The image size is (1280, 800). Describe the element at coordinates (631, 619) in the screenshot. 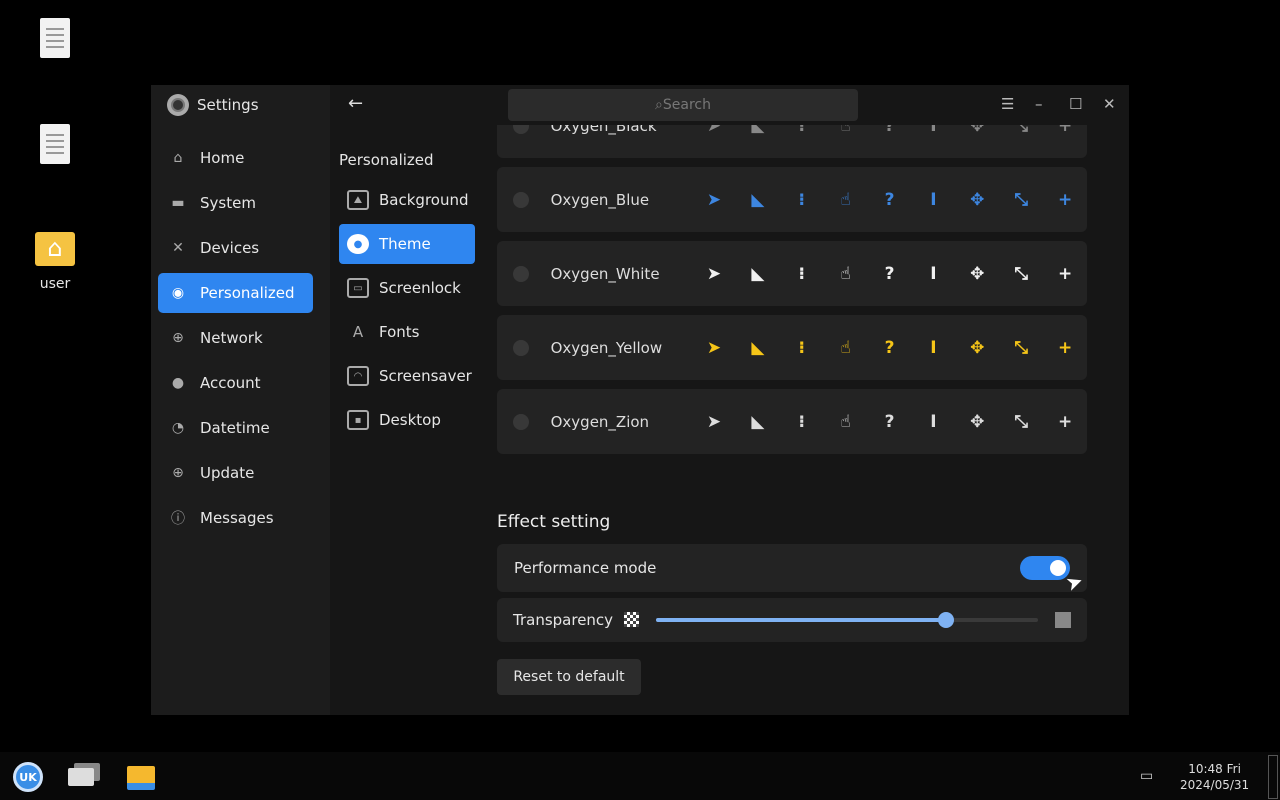

I see `transparent-icon` at that location.